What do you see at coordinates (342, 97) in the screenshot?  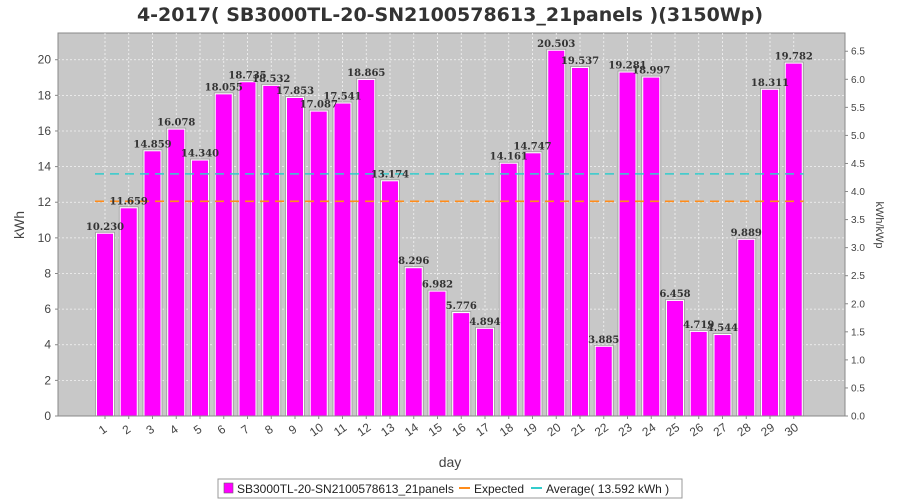 I see `data-label-day-11: 17.541` at bounding box center [342, 97].